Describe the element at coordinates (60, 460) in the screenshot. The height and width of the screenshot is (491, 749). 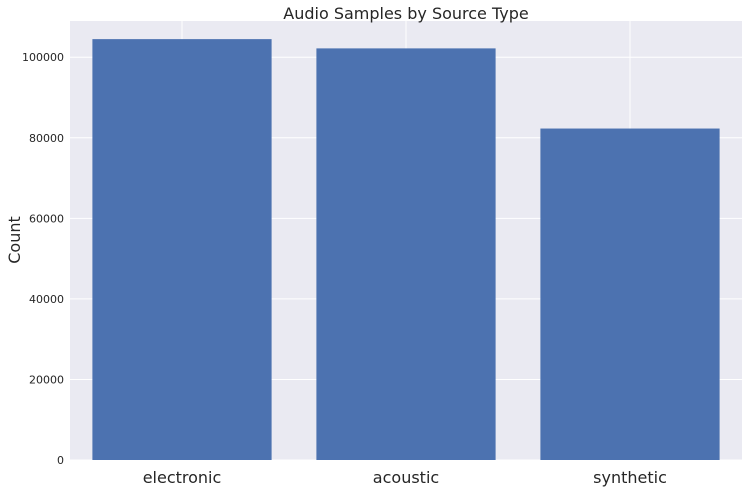
I see `y-tick-label: 0` at that location.